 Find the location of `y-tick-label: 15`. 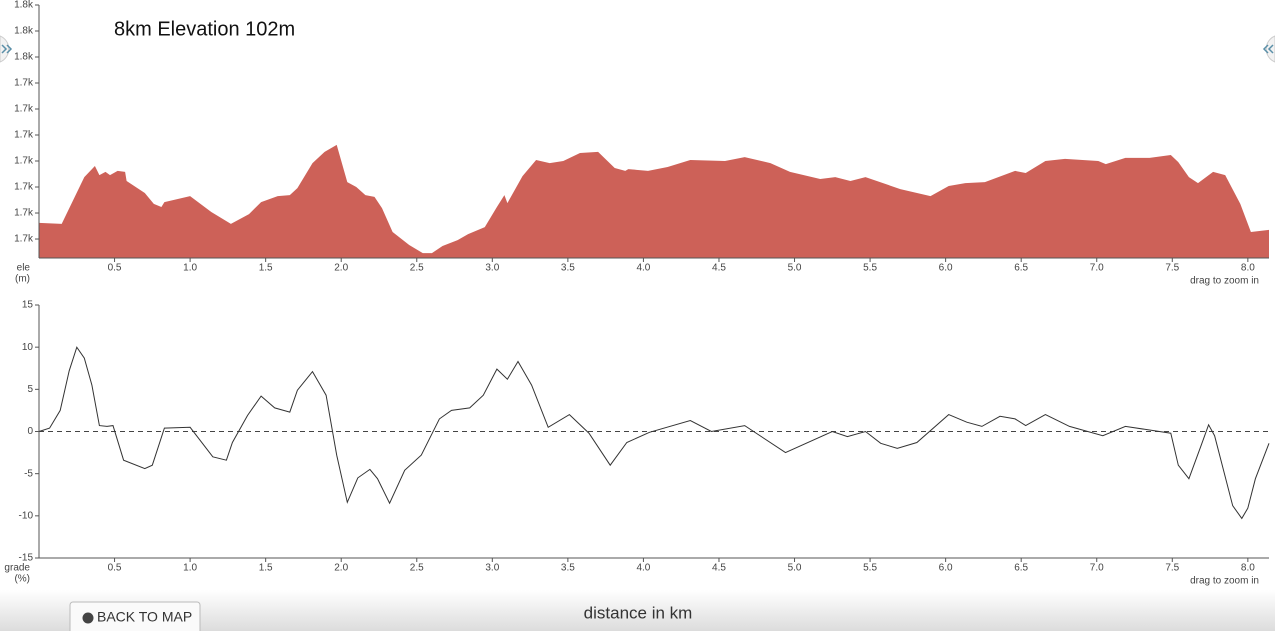

y-tick-label: 15 is located at coordinates (28, 305).